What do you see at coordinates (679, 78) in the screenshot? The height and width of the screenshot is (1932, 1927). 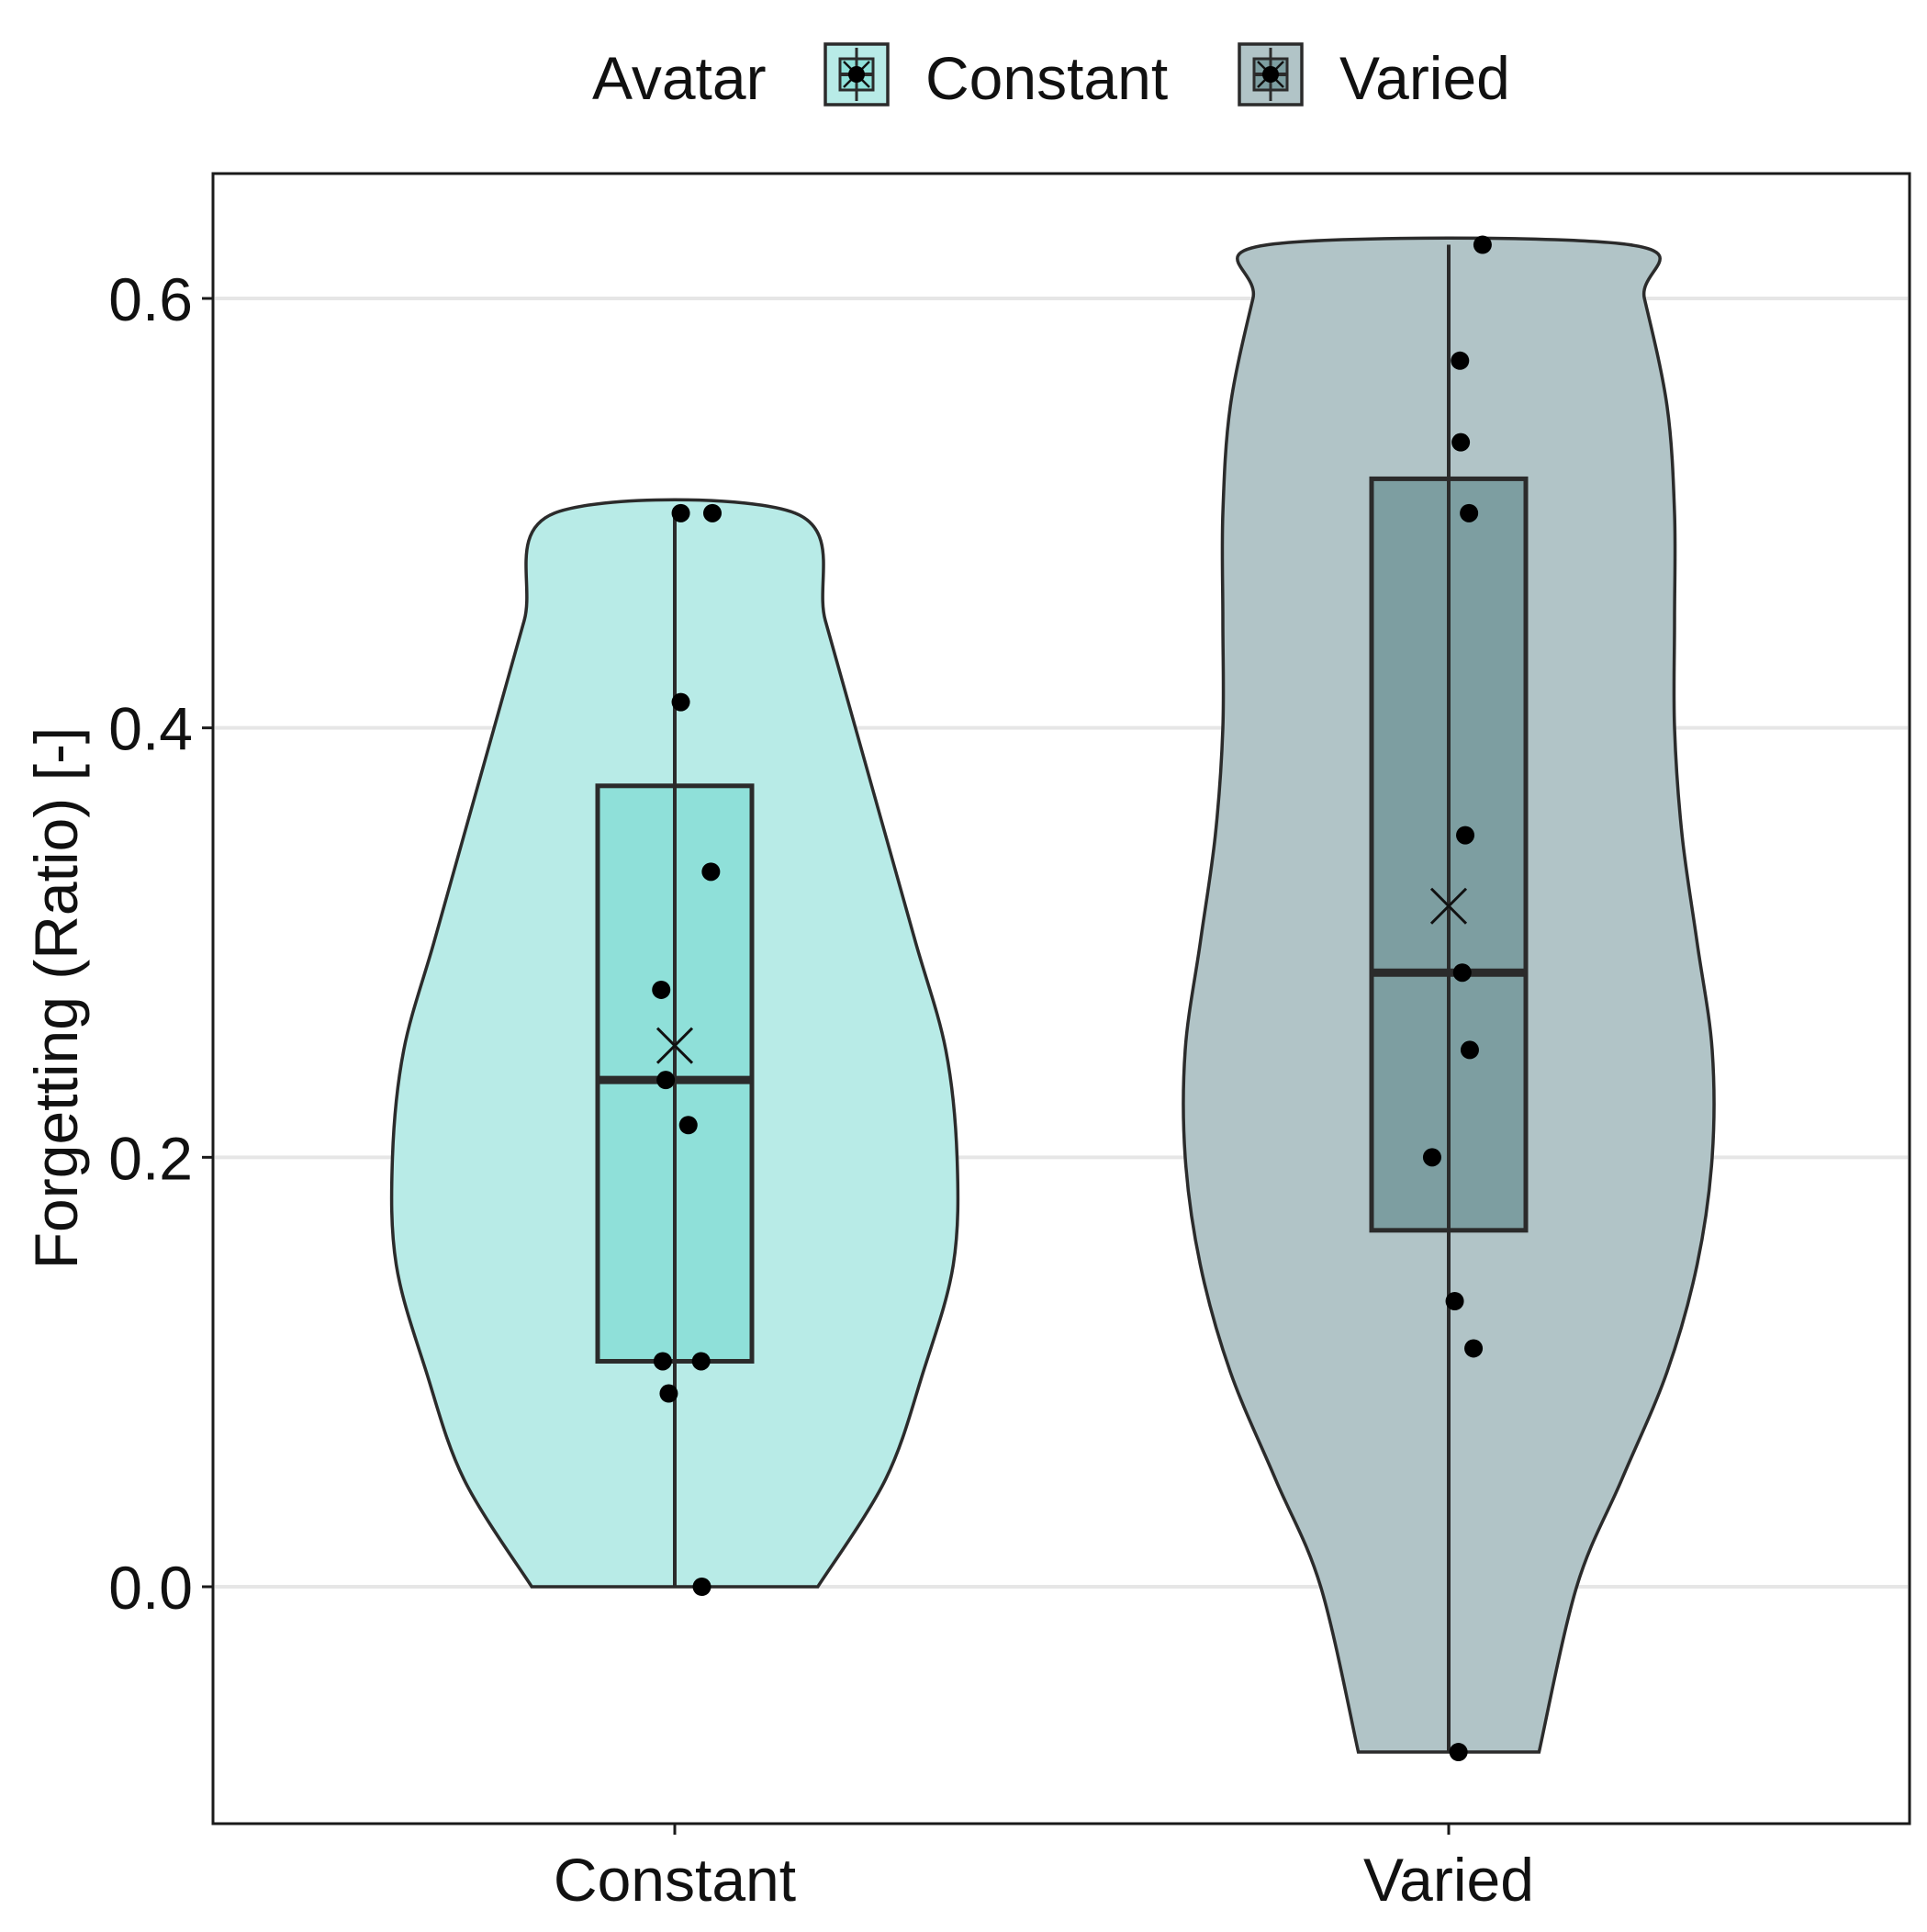 I see `legend-title: Avatar` at bounding box center [679, 78].